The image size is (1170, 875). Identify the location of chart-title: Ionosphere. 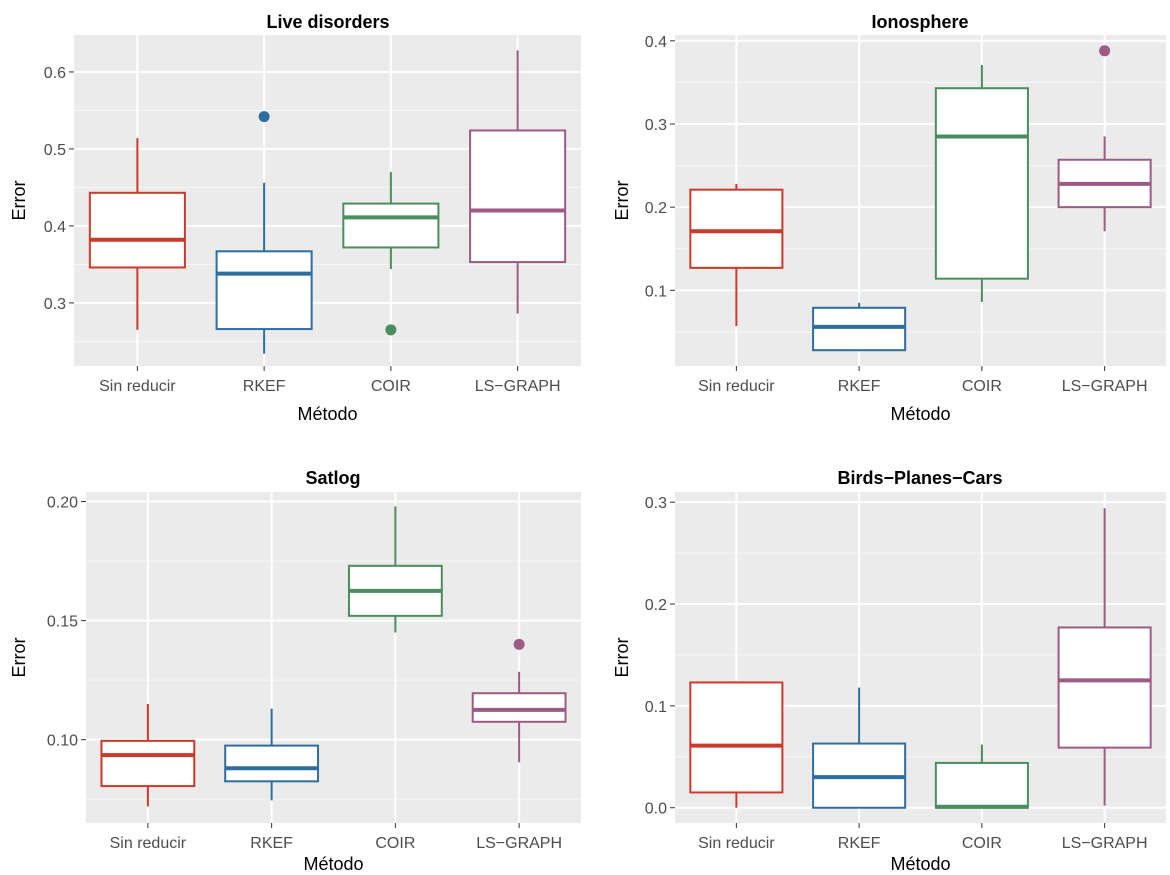
(919, 22).